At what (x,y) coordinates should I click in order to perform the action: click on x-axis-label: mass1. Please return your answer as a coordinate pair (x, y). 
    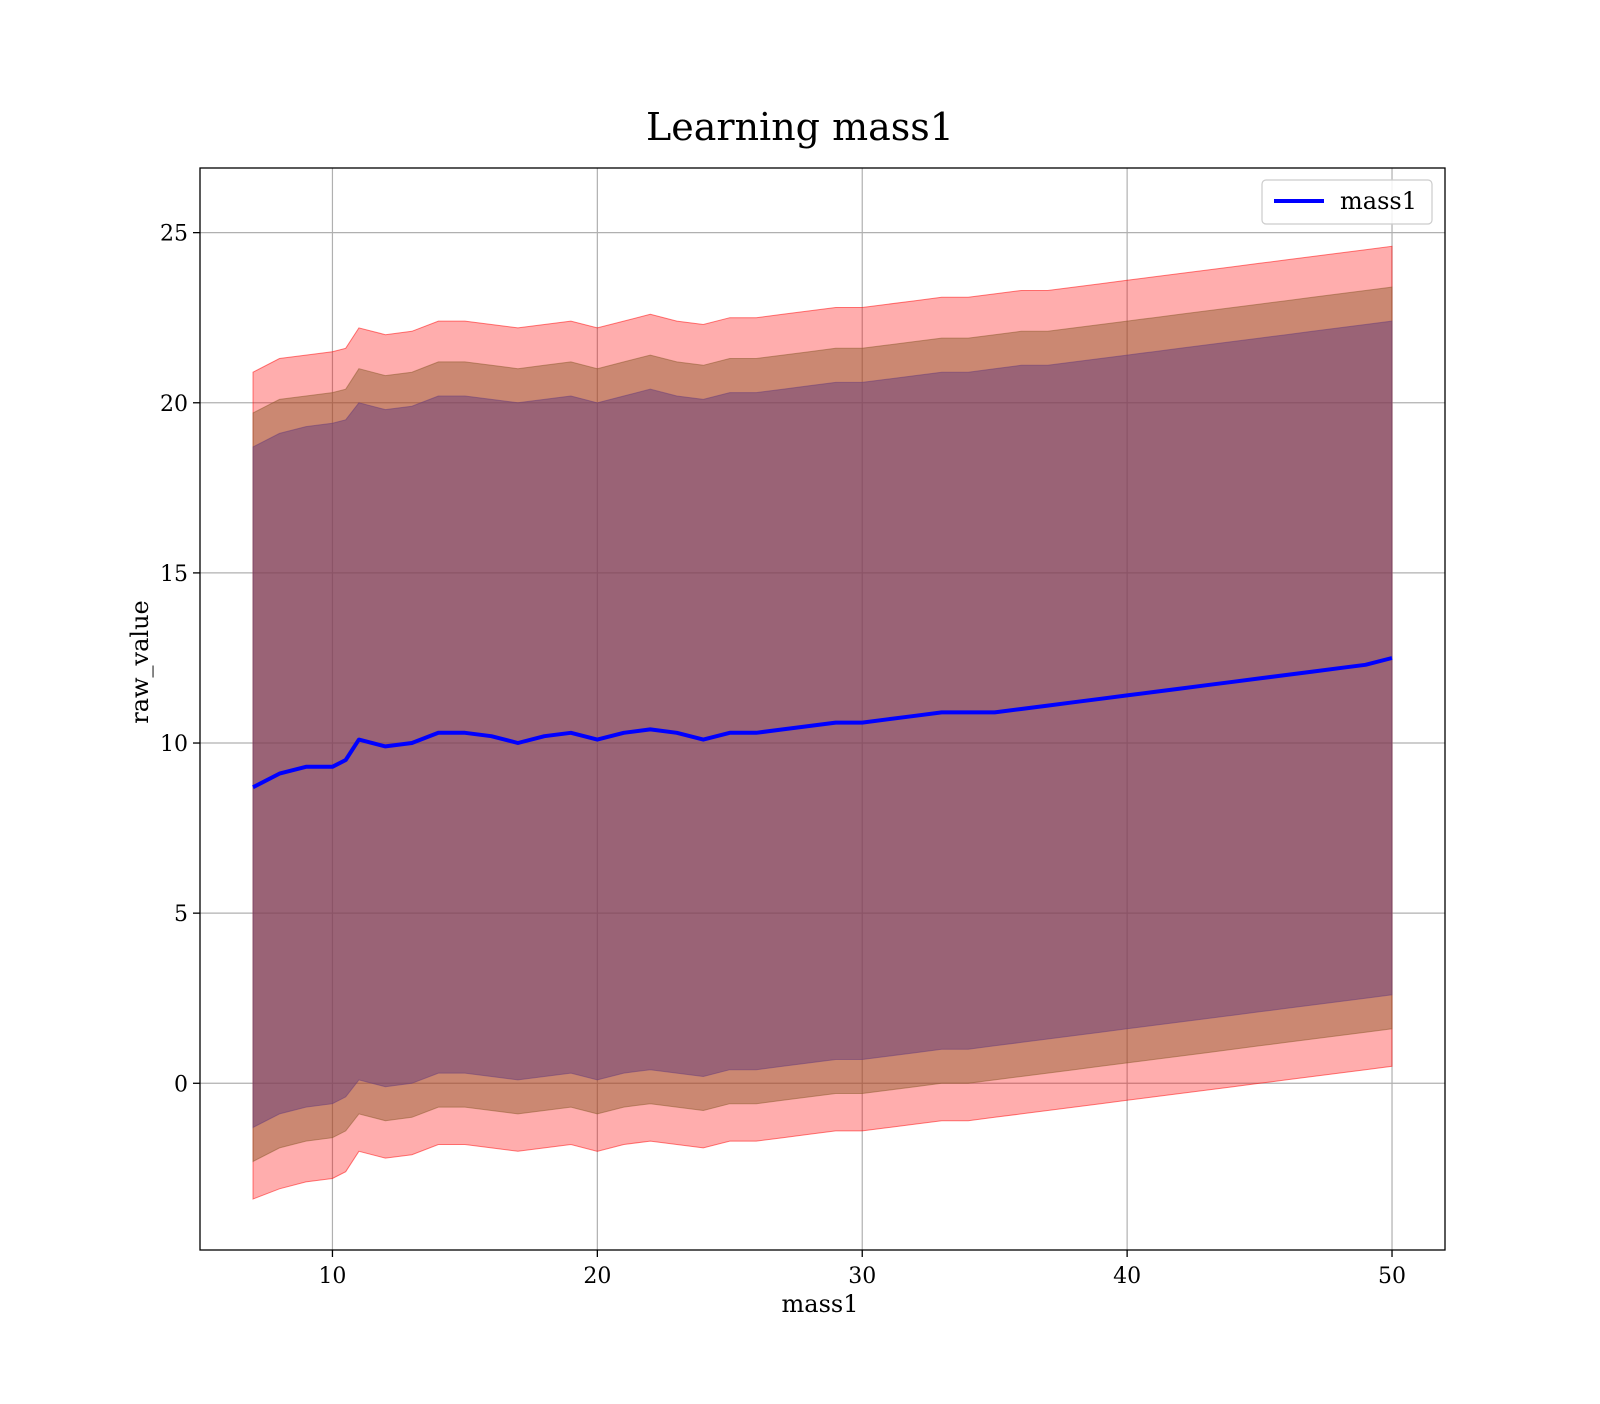
    Looking at the image, I should click on (820, 1304).